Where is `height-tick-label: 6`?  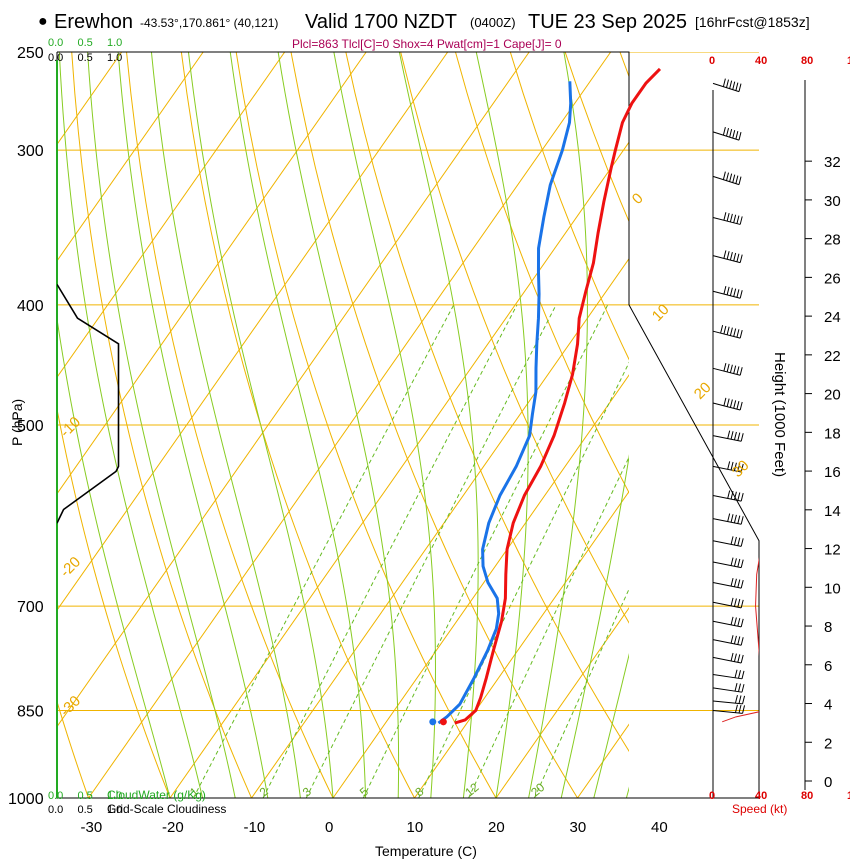 height-tick-label: 6 is located at coordinates (828, 666).